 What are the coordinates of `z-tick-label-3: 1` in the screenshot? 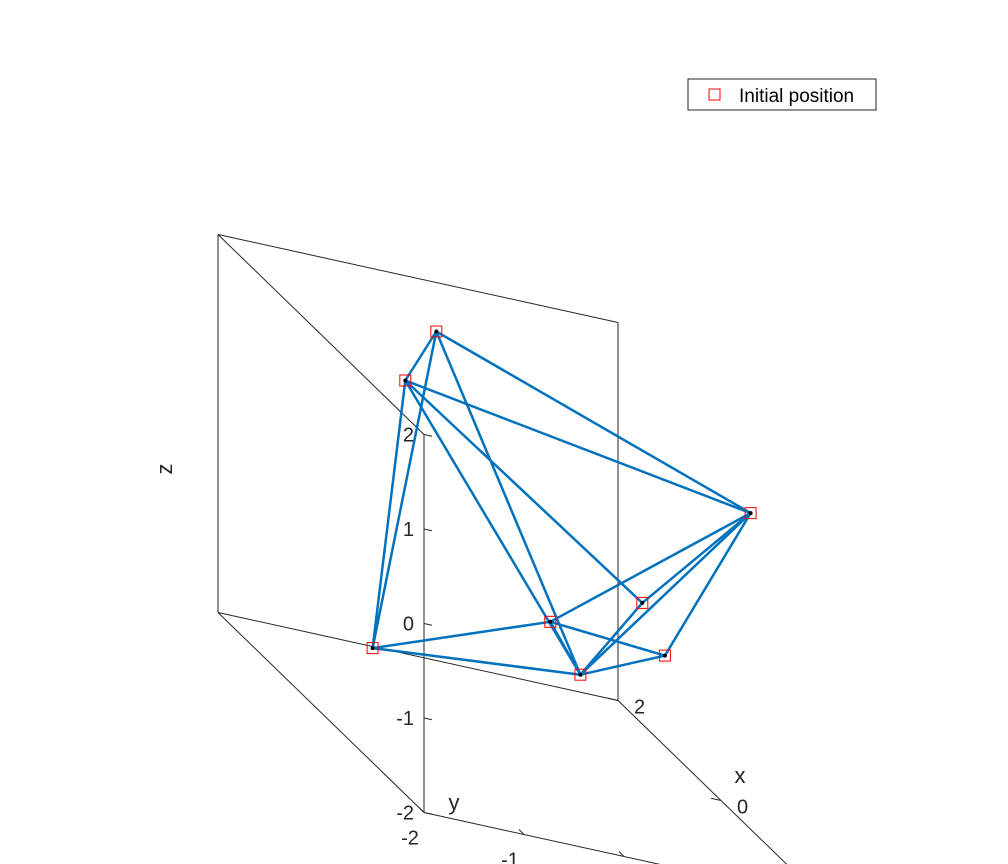 It's located at (408, 530).